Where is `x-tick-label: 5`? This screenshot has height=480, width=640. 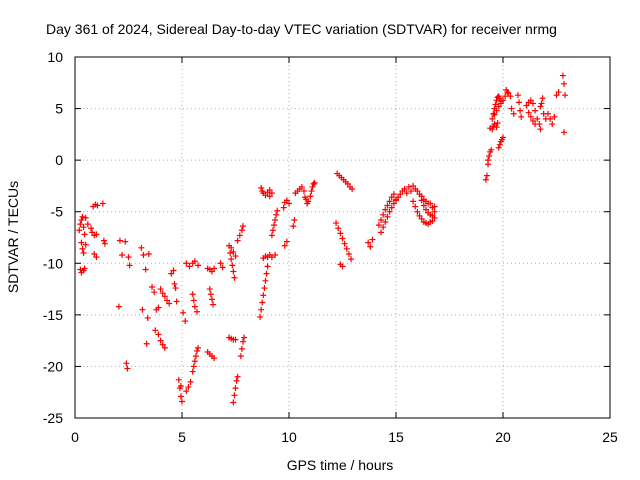 x-tick-label: 5 is located at coordinates (182, 437).